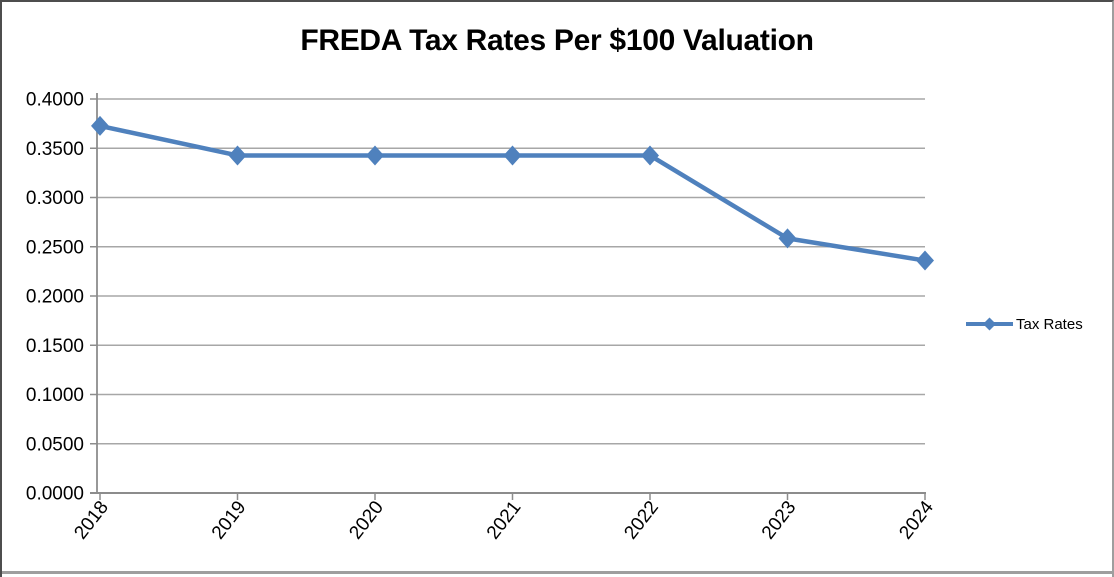 The height and width of the screenshot is (577, 1114). Describe the element at coordinates (55, 297) in the screenshot. I see `y-tick-label: 0.2000` at that location.